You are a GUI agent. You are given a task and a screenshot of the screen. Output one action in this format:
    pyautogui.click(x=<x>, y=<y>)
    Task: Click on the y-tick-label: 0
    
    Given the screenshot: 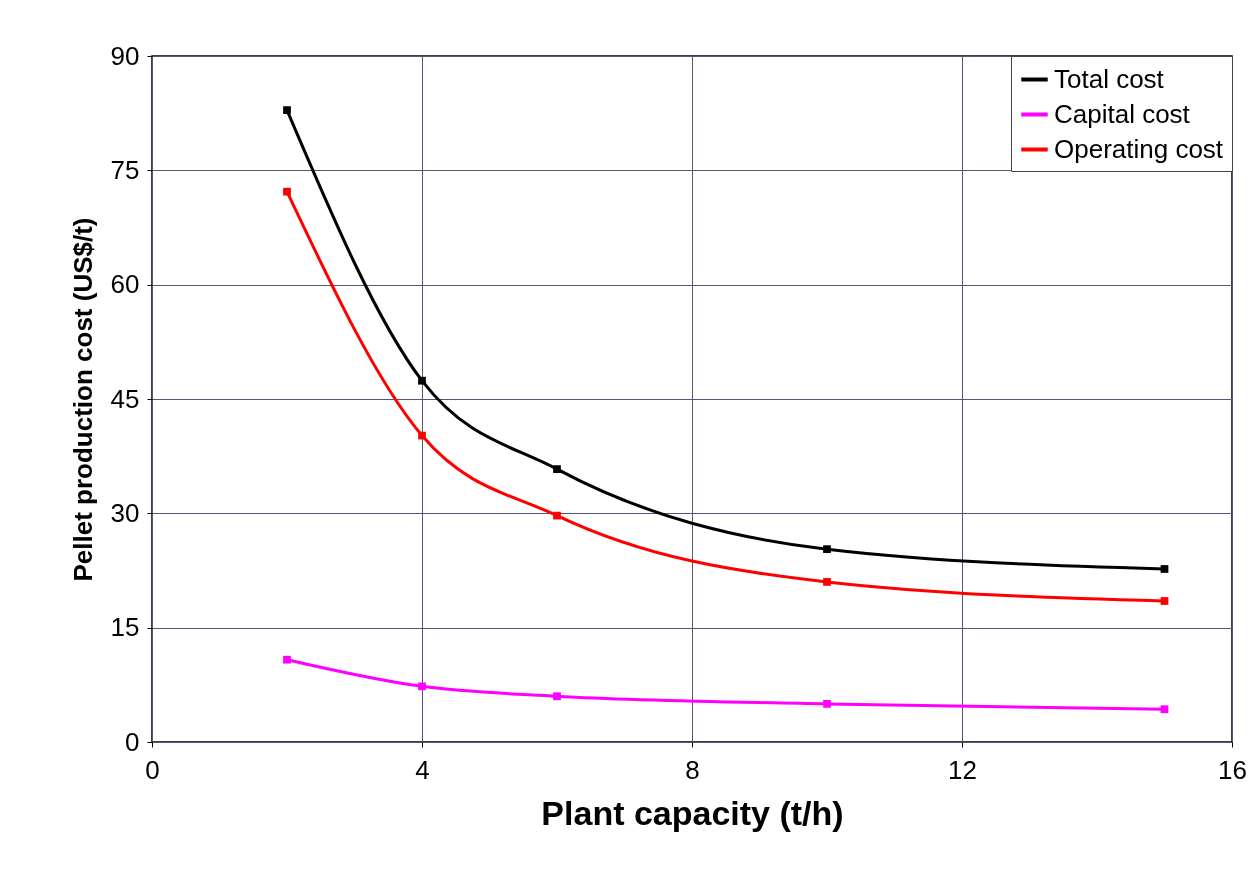 What is the action you would take?
    pyautogui.click(x=132, y=741)
    